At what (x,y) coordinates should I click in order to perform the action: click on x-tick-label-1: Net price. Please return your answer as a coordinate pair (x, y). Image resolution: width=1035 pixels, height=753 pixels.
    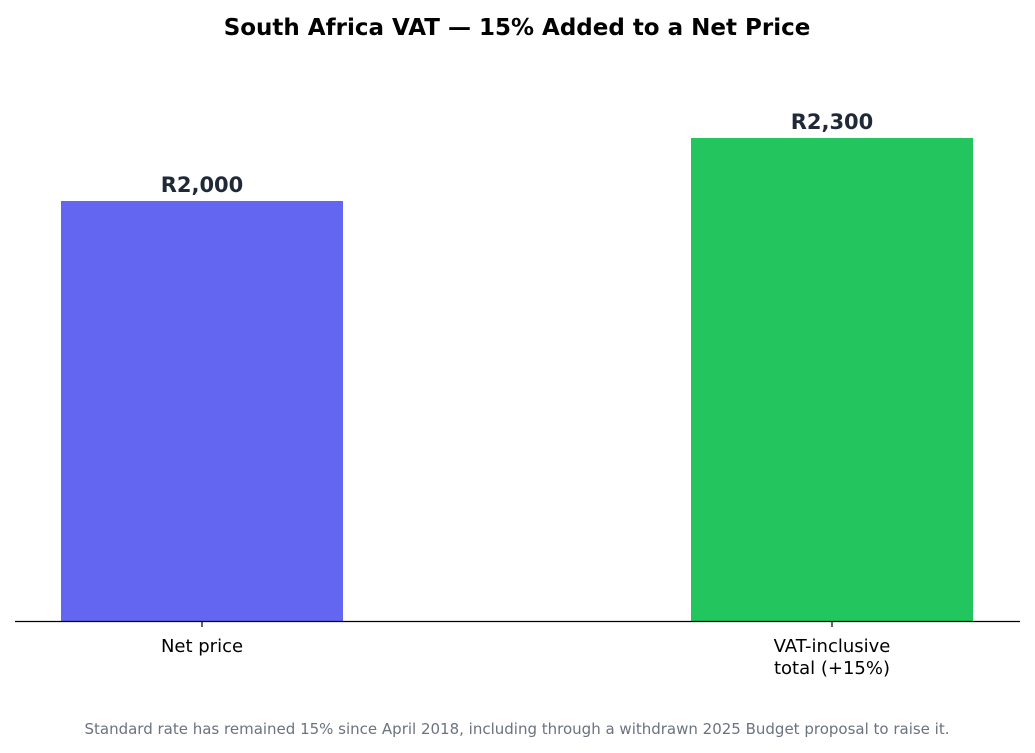
    Looking at the image, I should click on (202, 646).